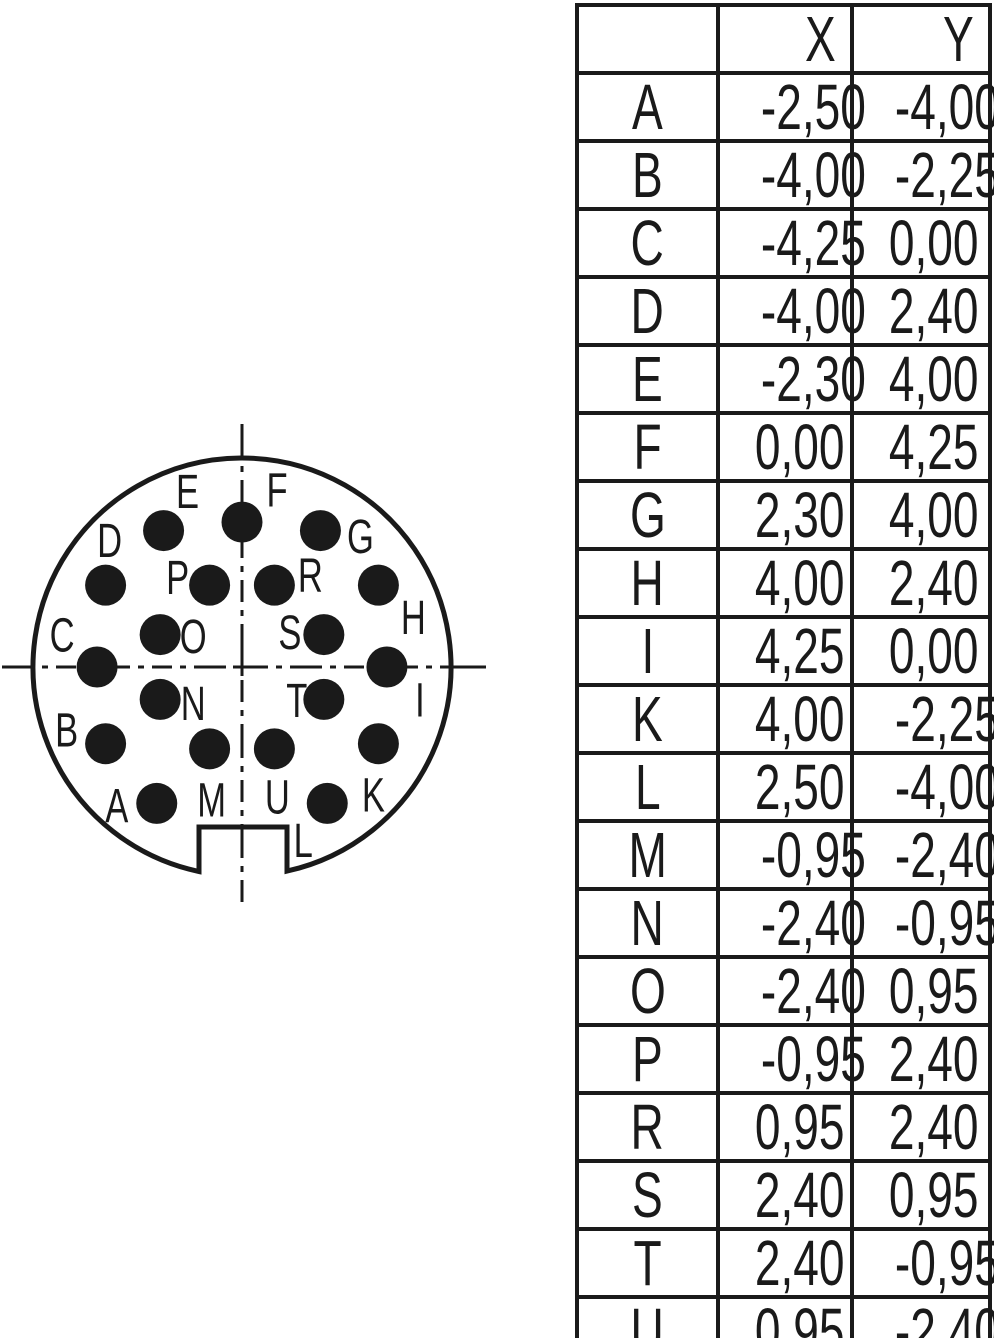  Describe the element at coordinates (211, 800) in the screenshot. I see `pin-label-M: M` at that location.